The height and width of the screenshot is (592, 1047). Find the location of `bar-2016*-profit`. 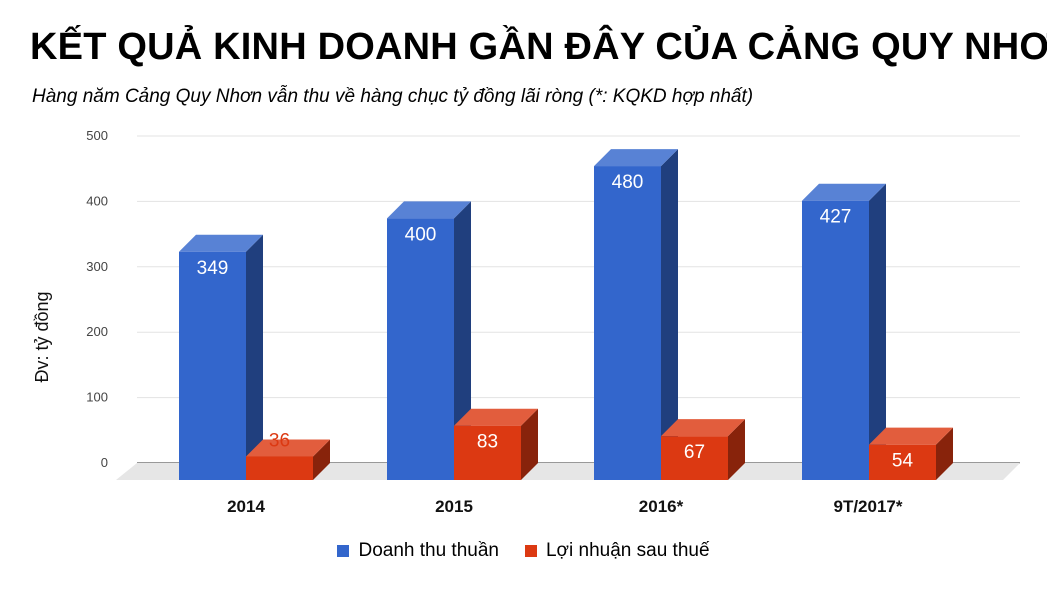

bar-2016*-profit is located at coordinates (694, 458).